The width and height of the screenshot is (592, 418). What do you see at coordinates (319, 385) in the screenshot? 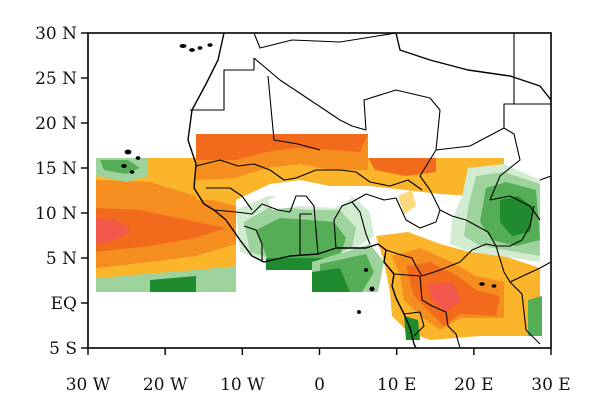
I see `x-tick-label: 0` at bounding box center [319, 385].